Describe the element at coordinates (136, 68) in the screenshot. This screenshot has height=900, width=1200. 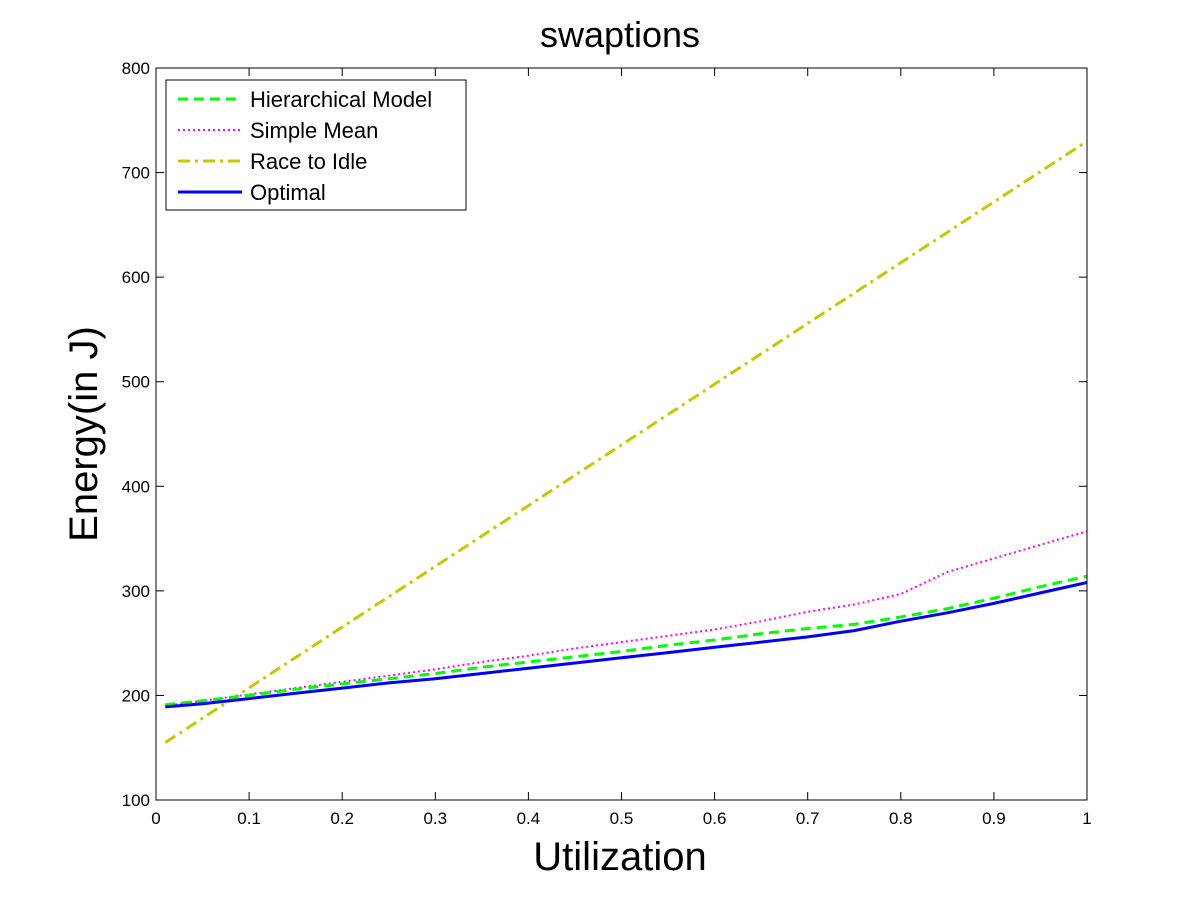
I see `y-tick-label: 800` at that location.